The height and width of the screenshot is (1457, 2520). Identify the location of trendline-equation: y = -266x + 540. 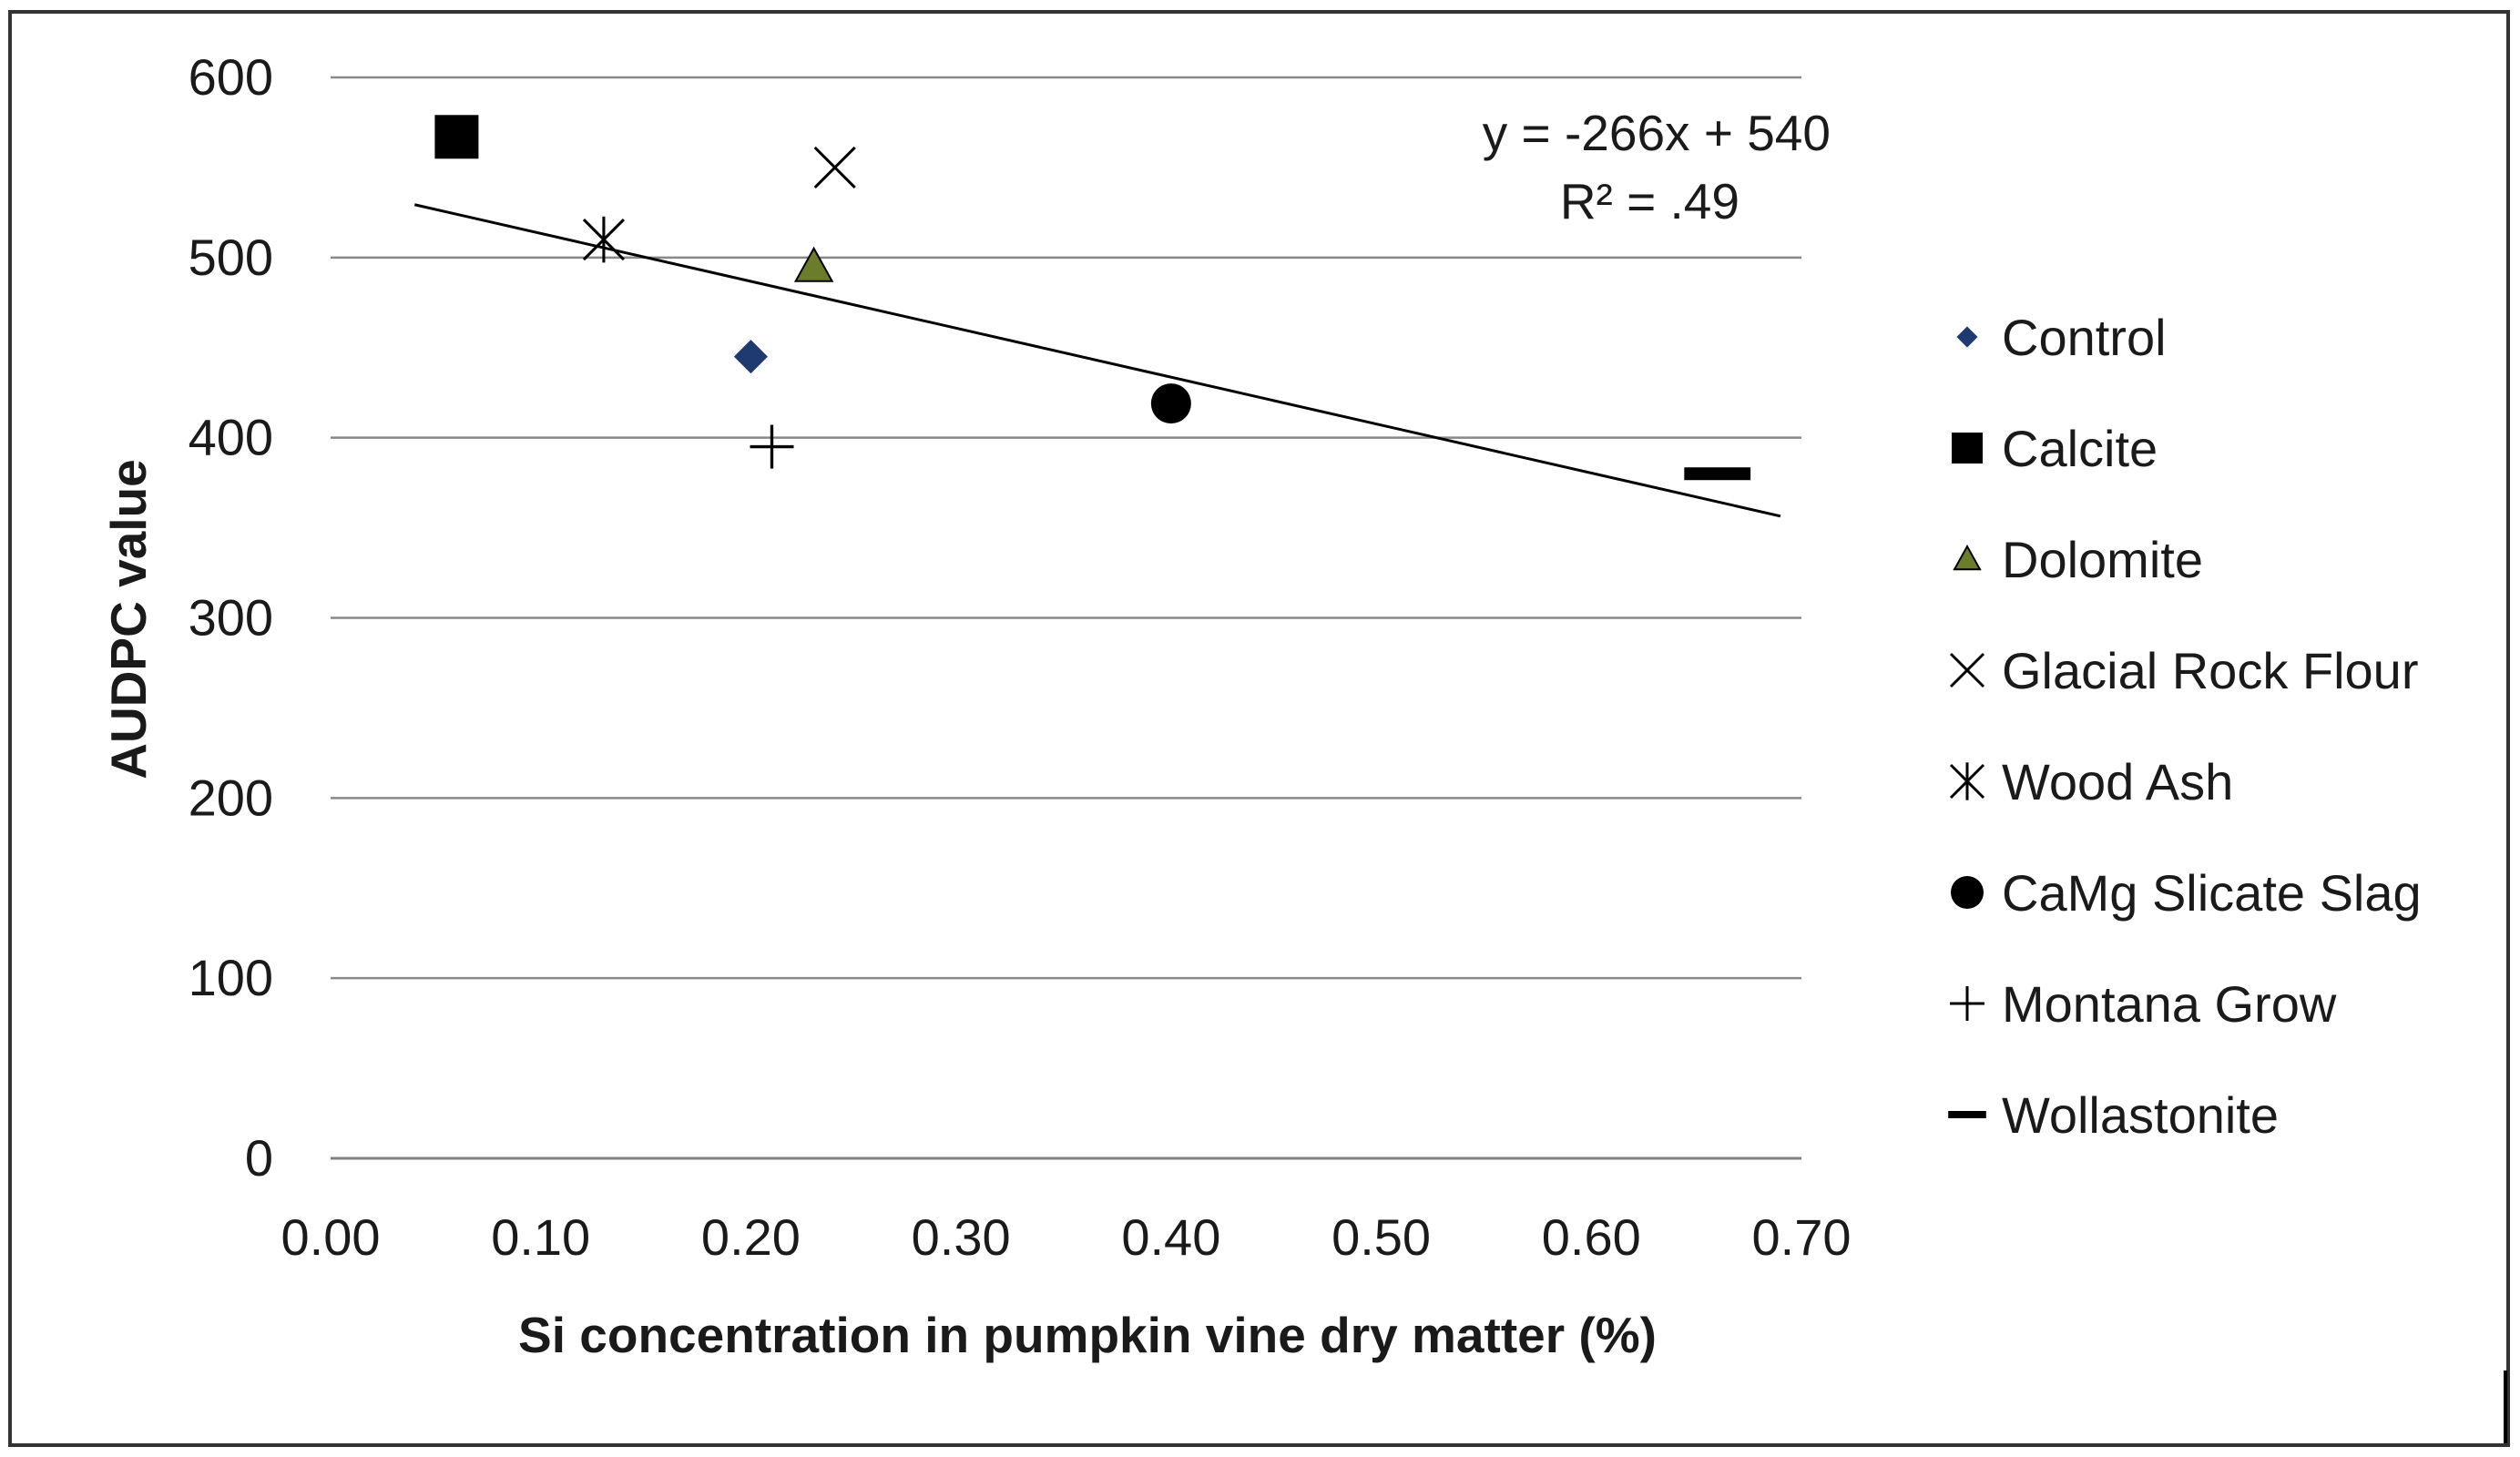
(1657, 133).